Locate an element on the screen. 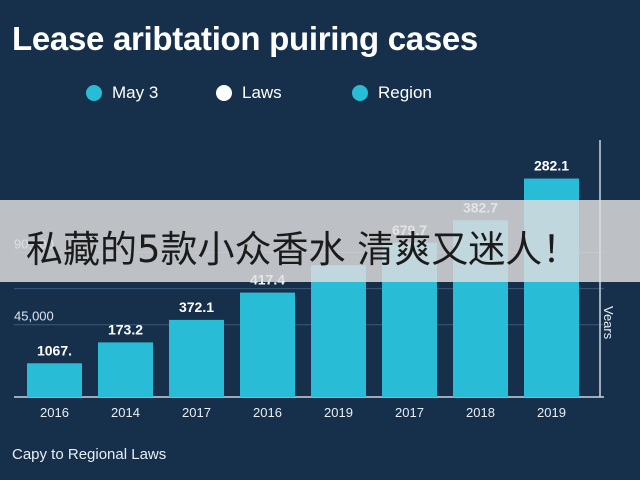 This screenshot has width=640, height=480. x-tick-label: 2014 is located at coordinates (125, 412).